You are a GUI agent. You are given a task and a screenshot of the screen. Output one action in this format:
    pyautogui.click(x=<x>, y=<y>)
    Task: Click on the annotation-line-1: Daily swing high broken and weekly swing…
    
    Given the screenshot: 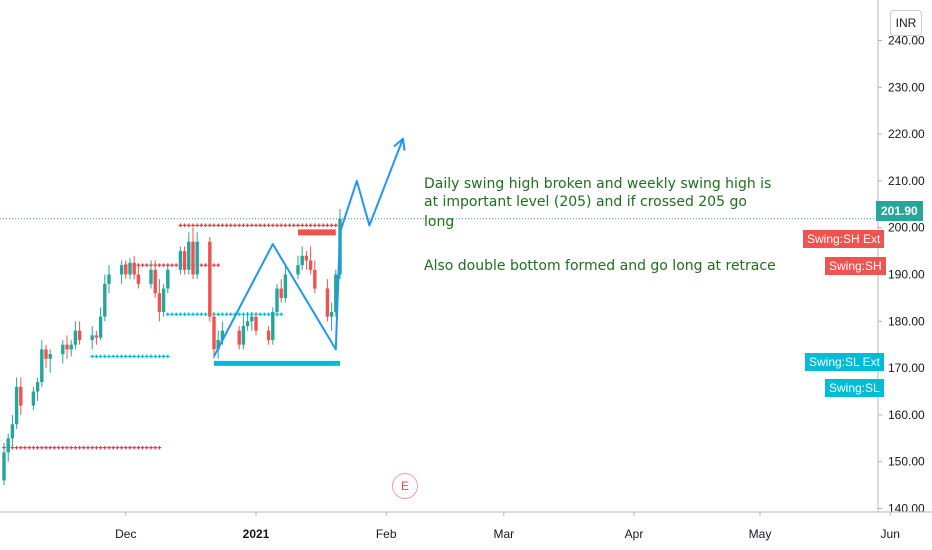 What is the action you would take?
    pyautogui.click(x=598, y=184)
    